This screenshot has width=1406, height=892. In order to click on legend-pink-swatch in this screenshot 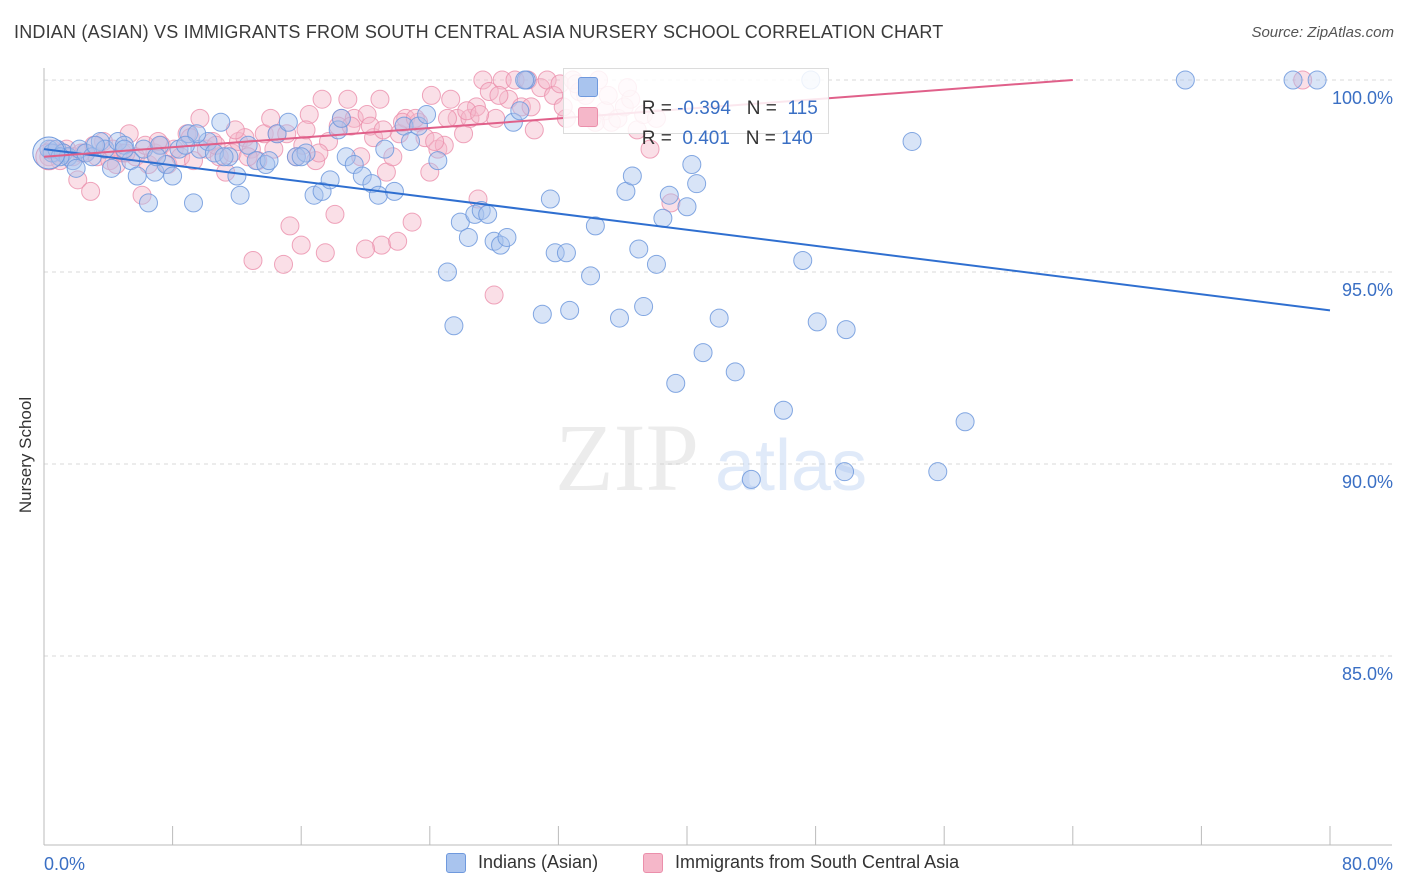, I will do `click(653, 862)`.